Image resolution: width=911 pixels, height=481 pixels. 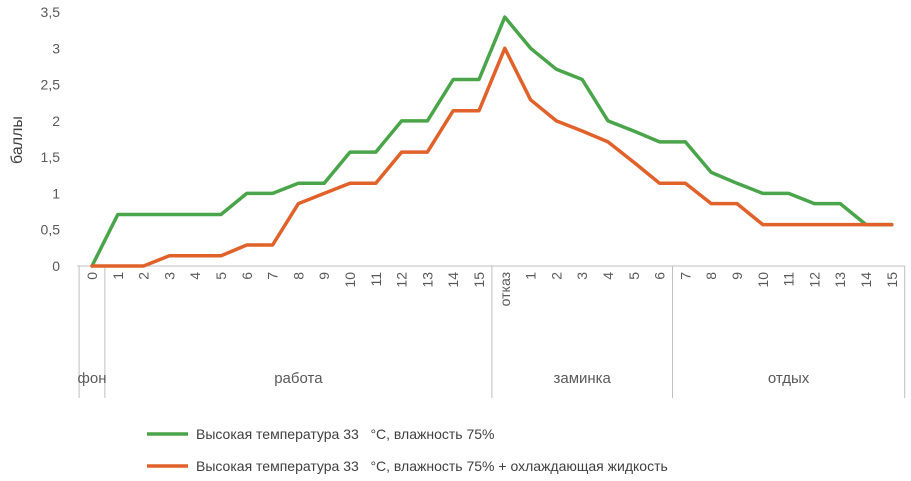 What do you see at coordinates (505, 289) in the screenshot?
I see `x-tick-label: отказ` at bounding box center [505, 289].